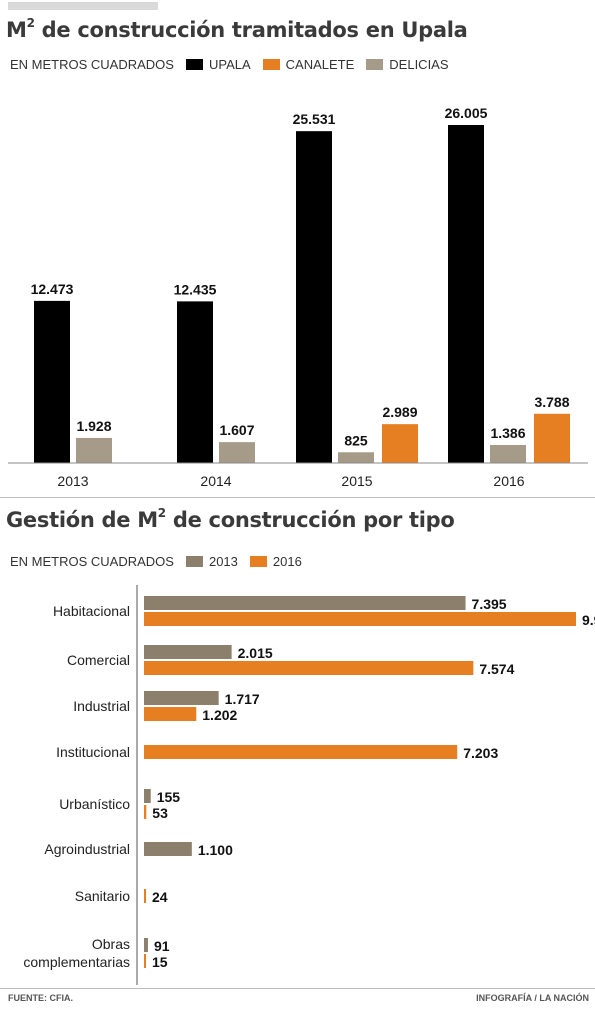  What do you see at coordinates (168, 849) in the screenshot?
I see `bar-2013-agroindustrial` at bounding box center [168, 849].